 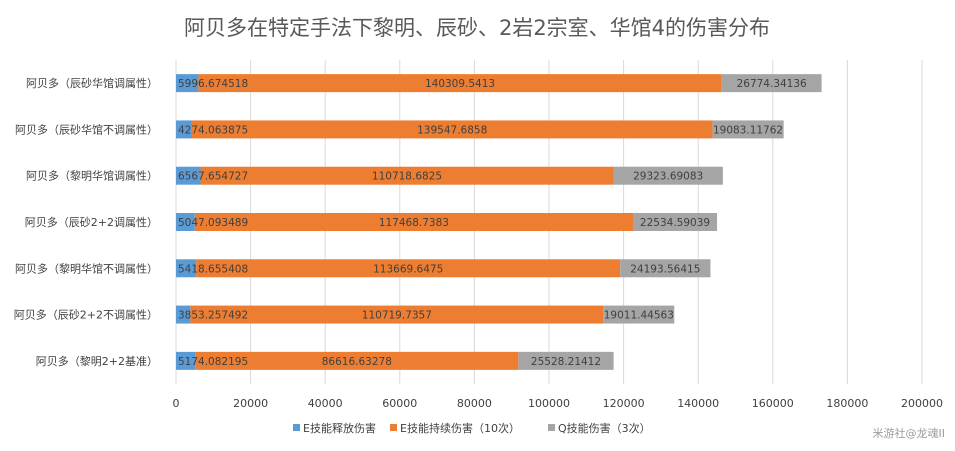 I want to click on x-tick-label: 0, so click(x=176, y=403).